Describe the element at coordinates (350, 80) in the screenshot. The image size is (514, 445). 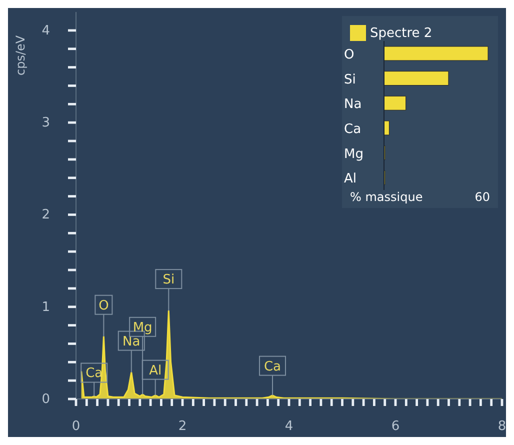
I see `y-tick-label: Si` at that location.